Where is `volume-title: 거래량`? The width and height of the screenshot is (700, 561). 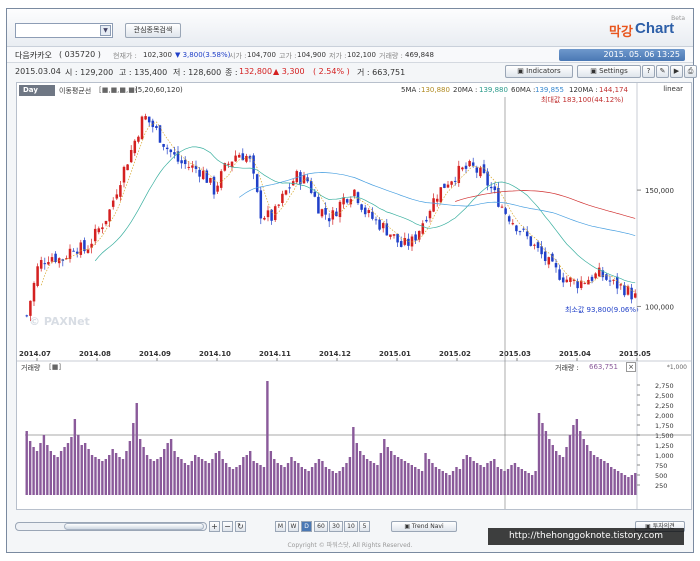 volume-title: 거래량 is located at coordinates (31, 368).